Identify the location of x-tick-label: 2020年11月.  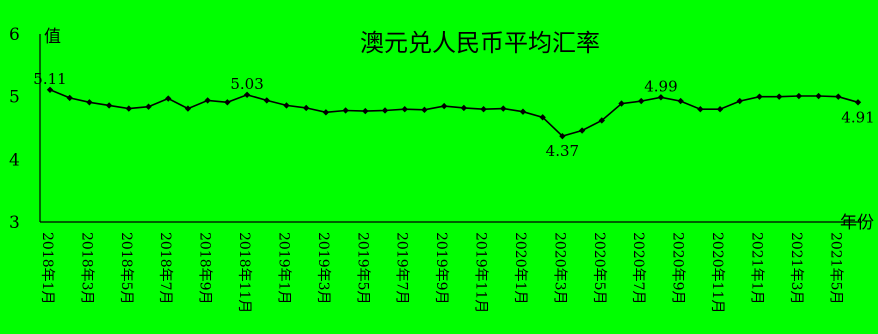
(717, 272).